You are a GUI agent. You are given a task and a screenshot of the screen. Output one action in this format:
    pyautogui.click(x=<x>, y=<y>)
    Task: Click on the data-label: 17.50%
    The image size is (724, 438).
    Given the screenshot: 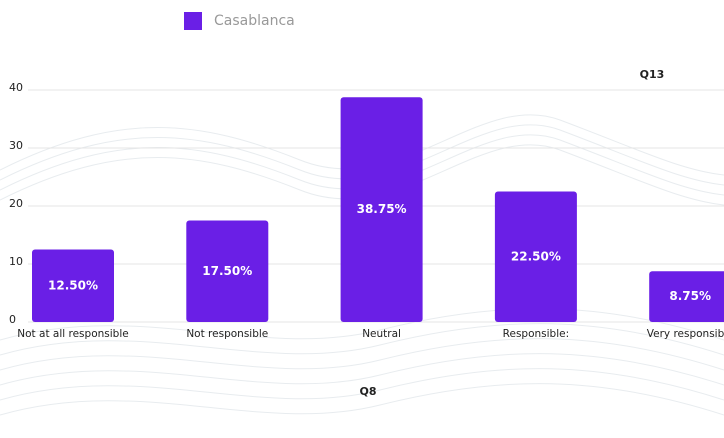 What is the action you would take?
    pyautogui.click(x=227, y=271)
    